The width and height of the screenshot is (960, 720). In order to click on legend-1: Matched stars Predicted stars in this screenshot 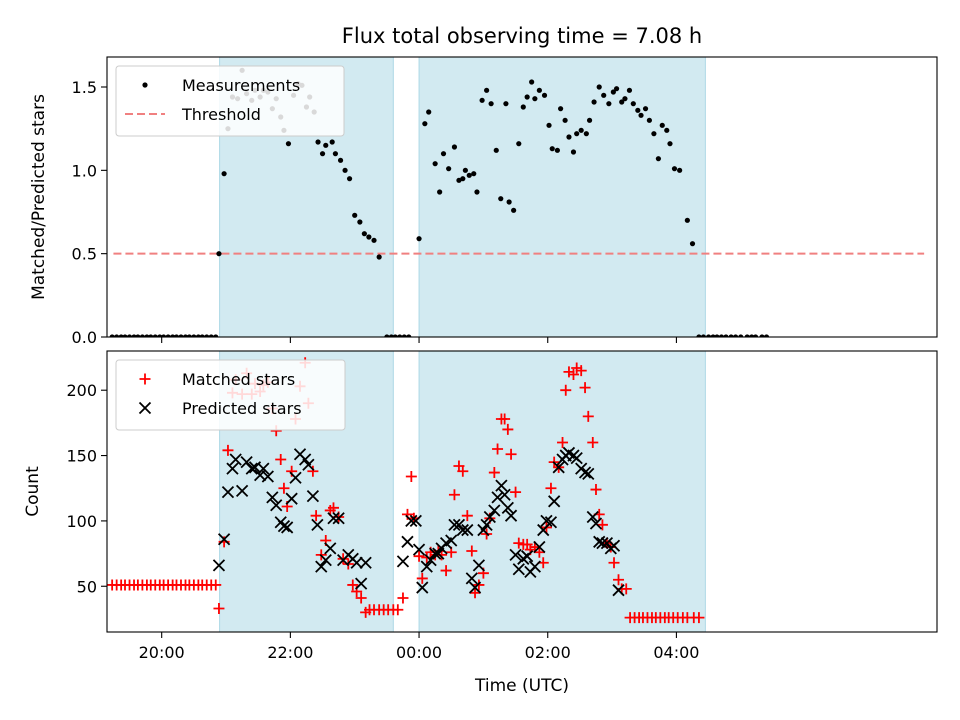, I will do `click(230, 395)`.